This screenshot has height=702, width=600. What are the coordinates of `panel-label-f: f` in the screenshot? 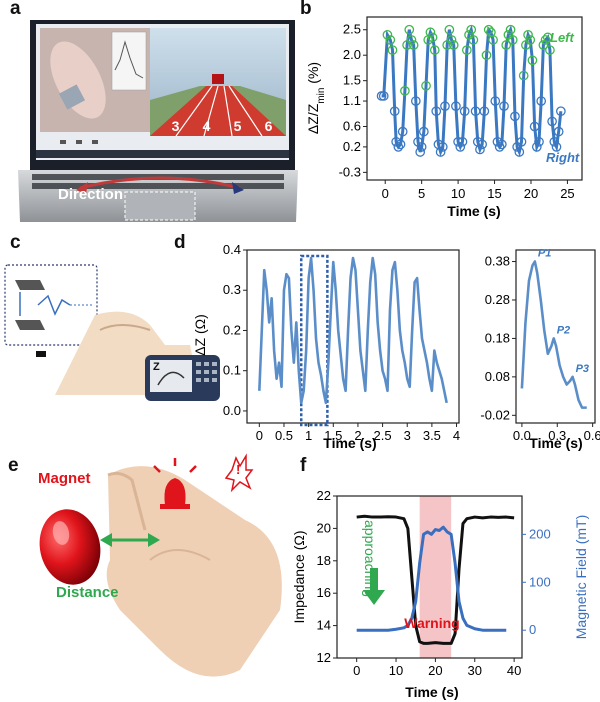 It's located at (303, 465).